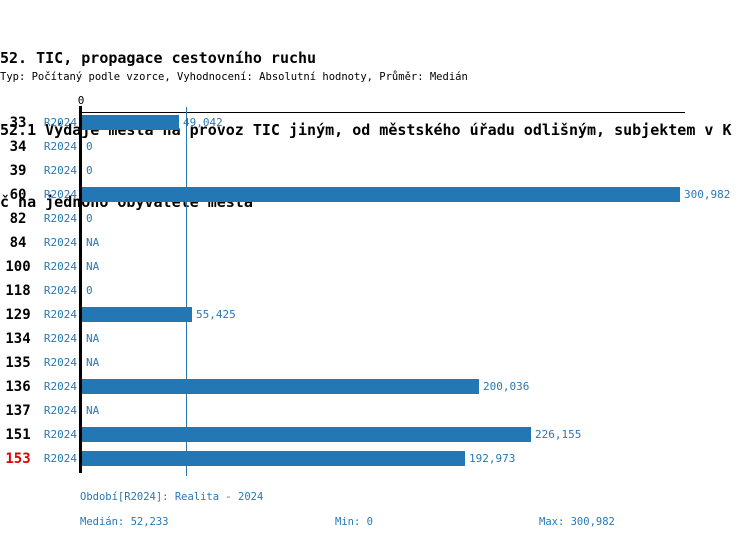 The image size is (750, 534). Describe the element at coordinates (558, 434) in the screenshot. I see `value-label: 226,155` at that location.